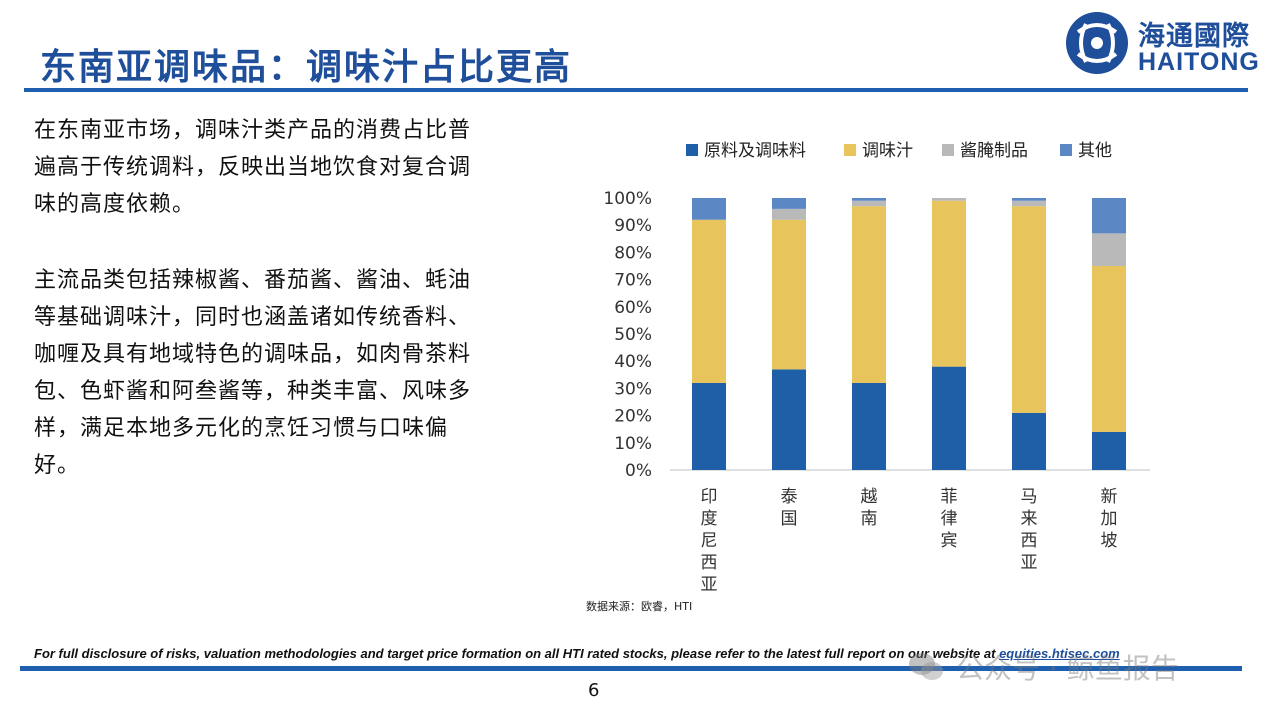 The image size is (1280, 720). I want to click on source-note: 数据来源：欧睿，HTI, so click(639, 606).